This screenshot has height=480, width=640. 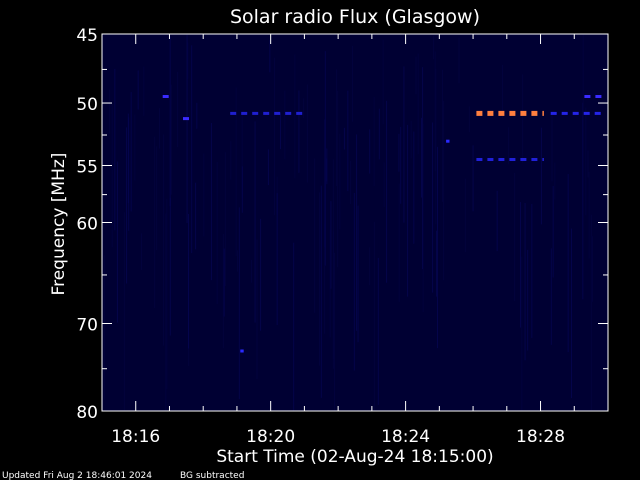 What do you see at coordinates (354, 457) in the screenshot?
I see `x-axis-label: Start Time (02-Aug-24 18:15:00)` at bounding box center [354, 457].